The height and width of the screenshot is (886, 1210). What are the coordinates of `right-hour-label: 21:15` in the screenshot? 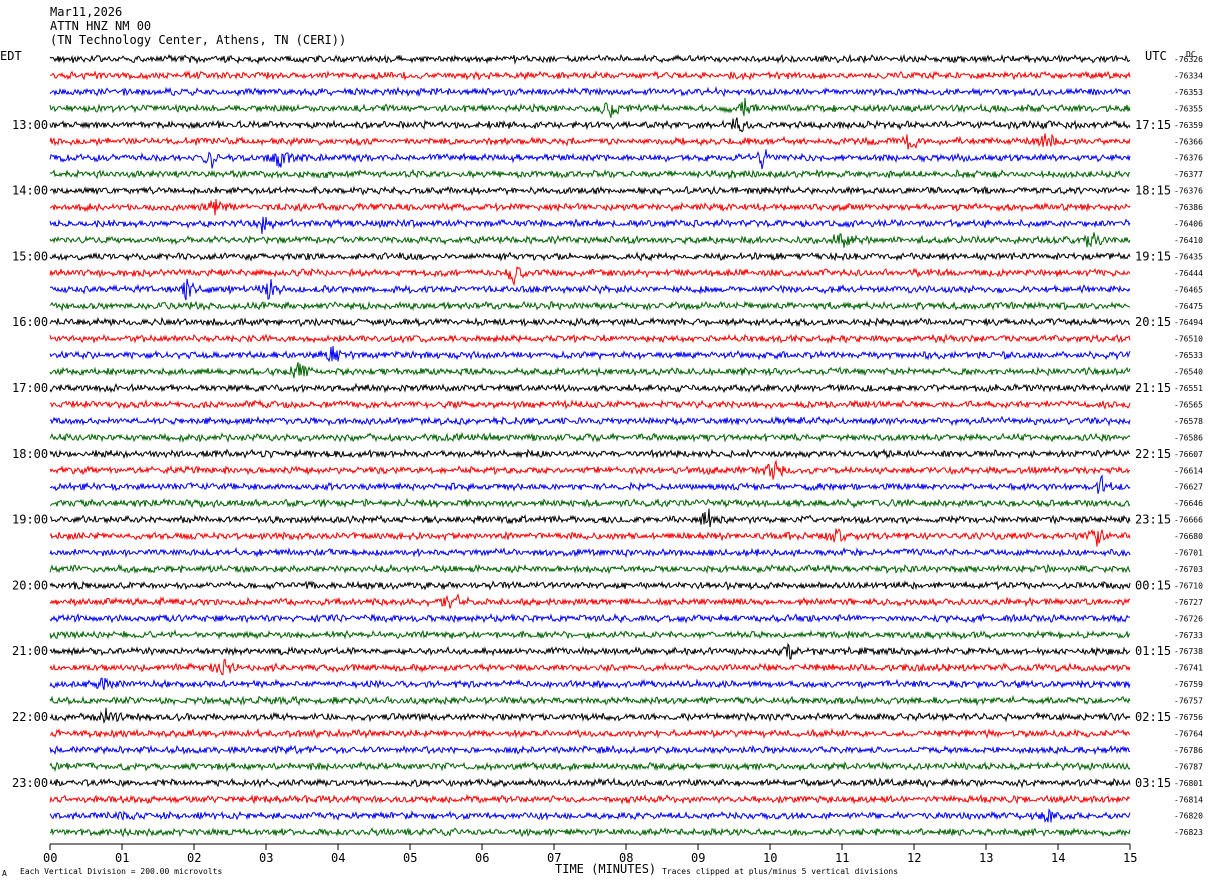 It's located at (1153, 388).